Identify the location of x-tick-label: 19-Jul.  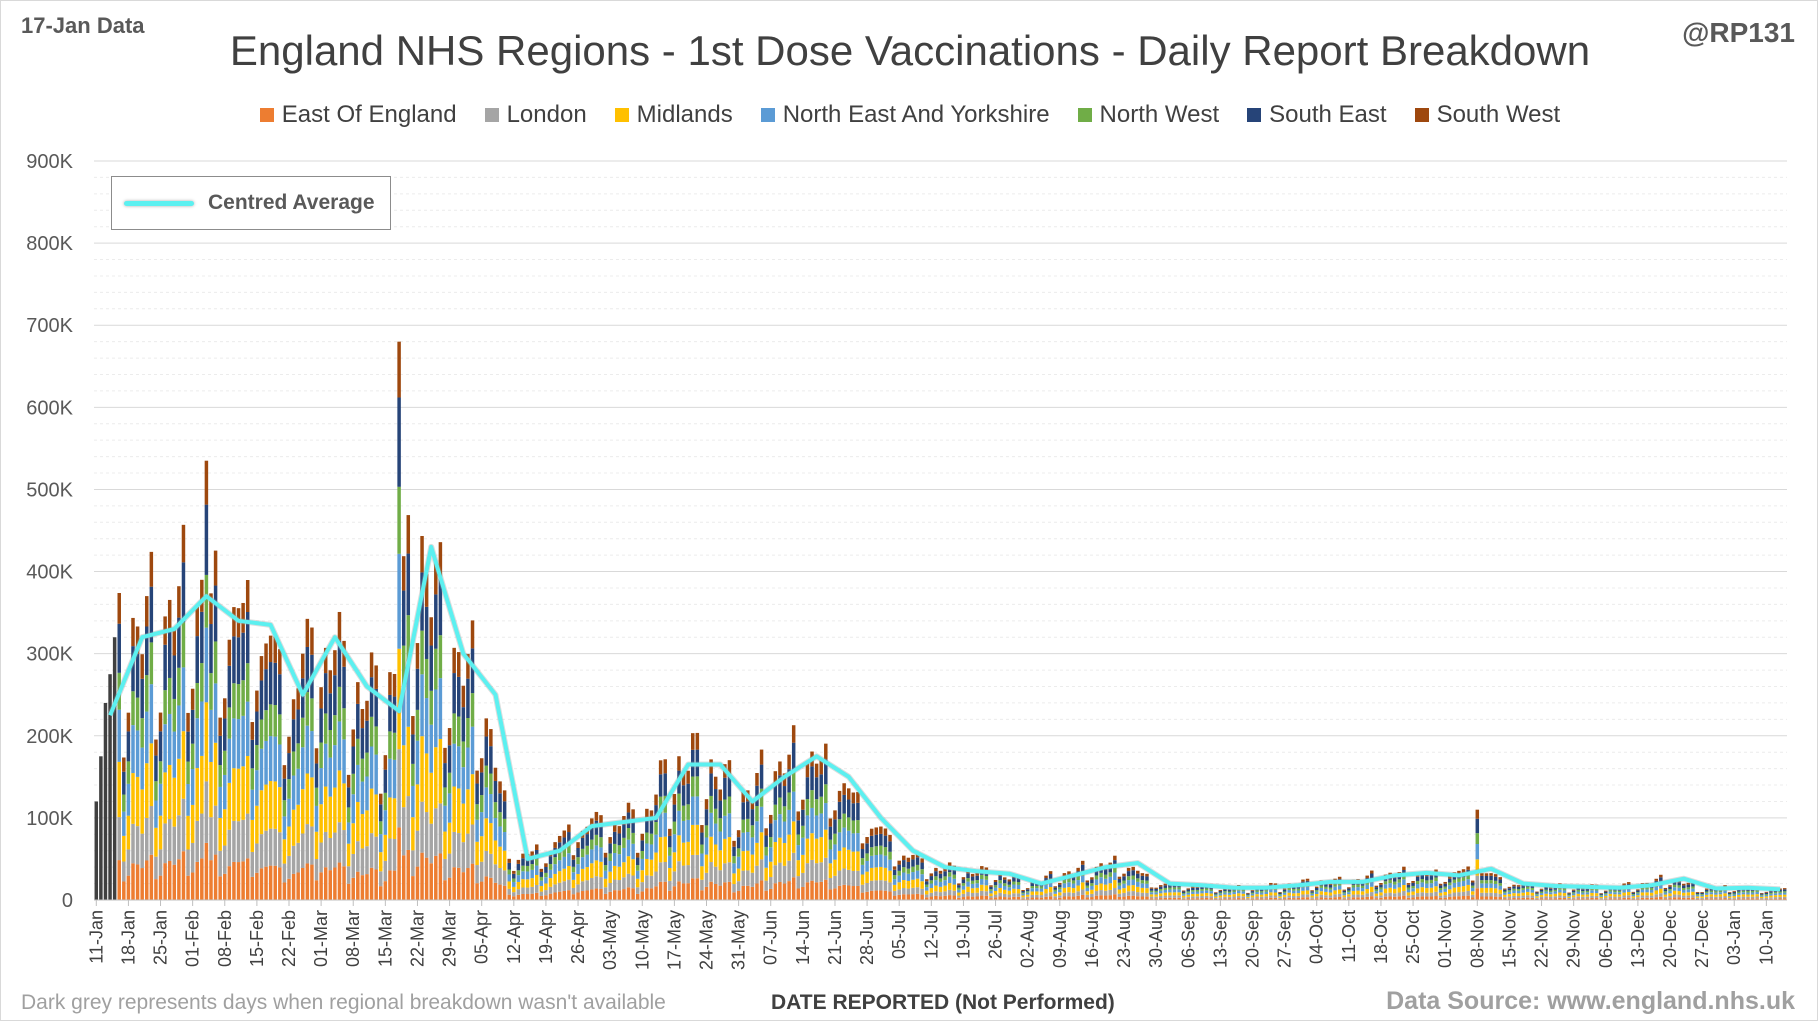
(963, 934).